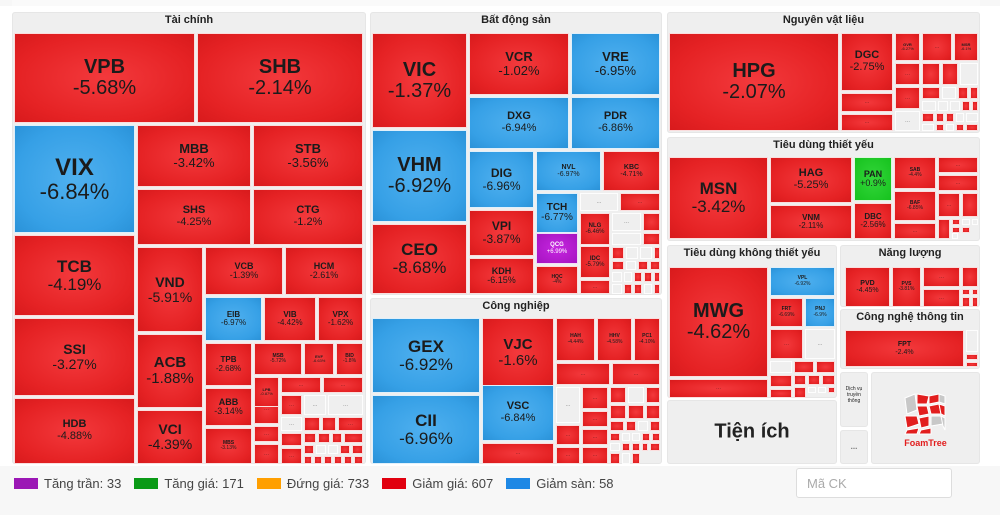  What do you see at coordinates (170, 371) in the screenshot?
I see `treemap-cell-acb: ACB -1.88%` at bounding box center [170, 371].